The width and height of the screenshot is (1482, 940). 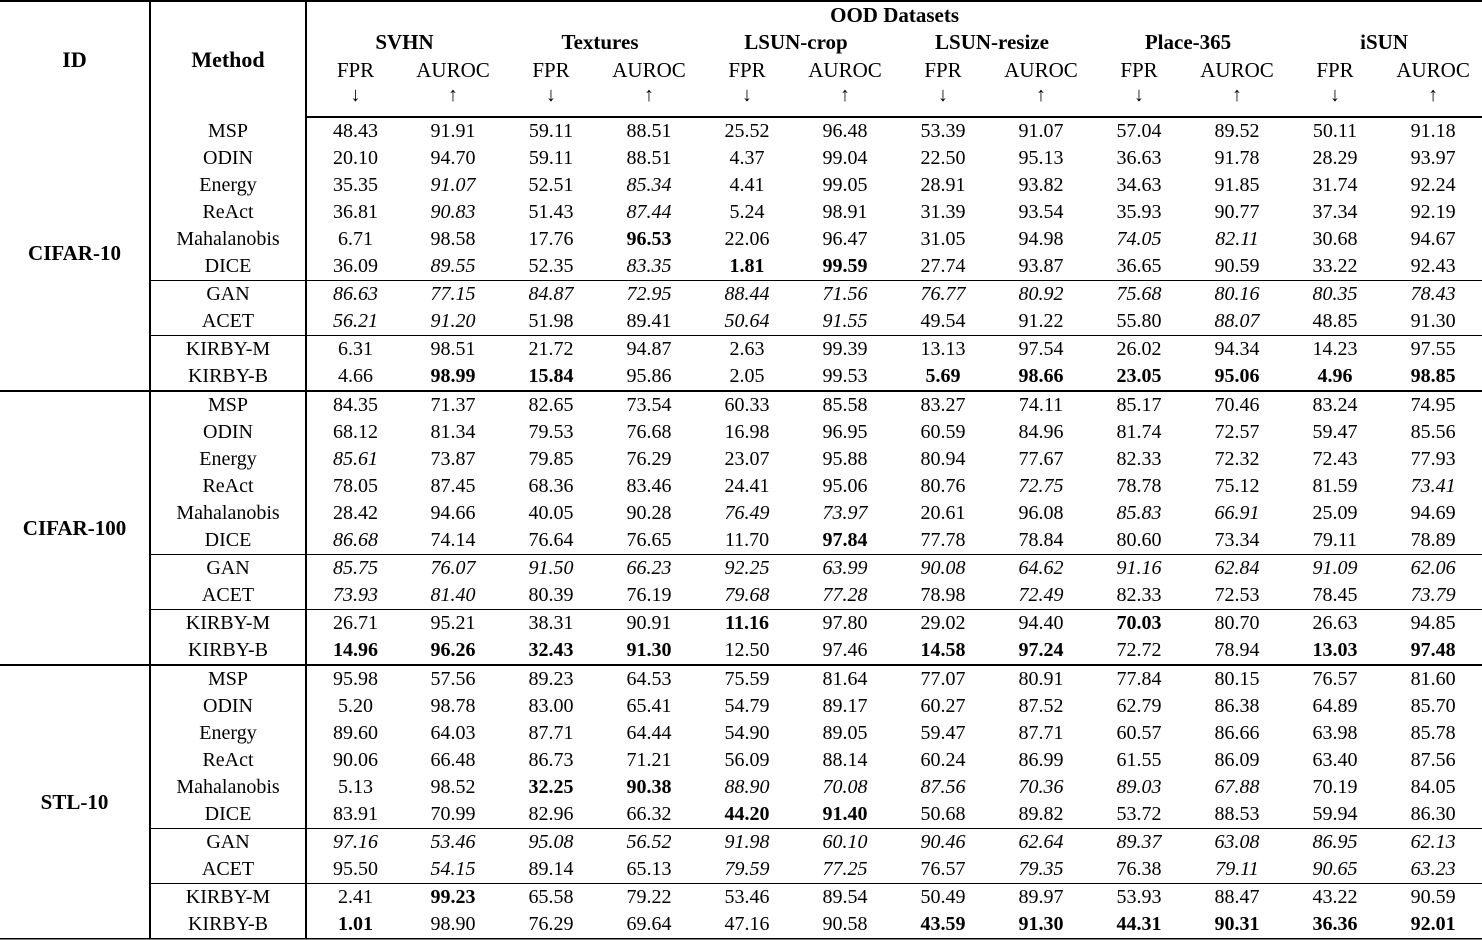 What do you see at coordinates (551, 212) in the screenshot?
I see `value-cell: 51.43` at bounding box center [551, 212].